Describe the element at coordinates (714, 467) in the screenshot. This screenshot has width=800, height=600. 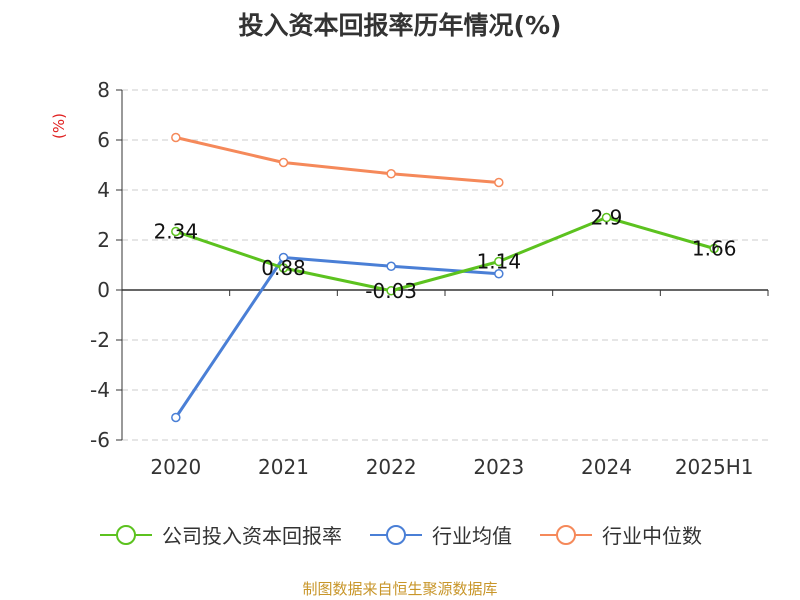
I see `x-tick-label: 2025H1` at that location.